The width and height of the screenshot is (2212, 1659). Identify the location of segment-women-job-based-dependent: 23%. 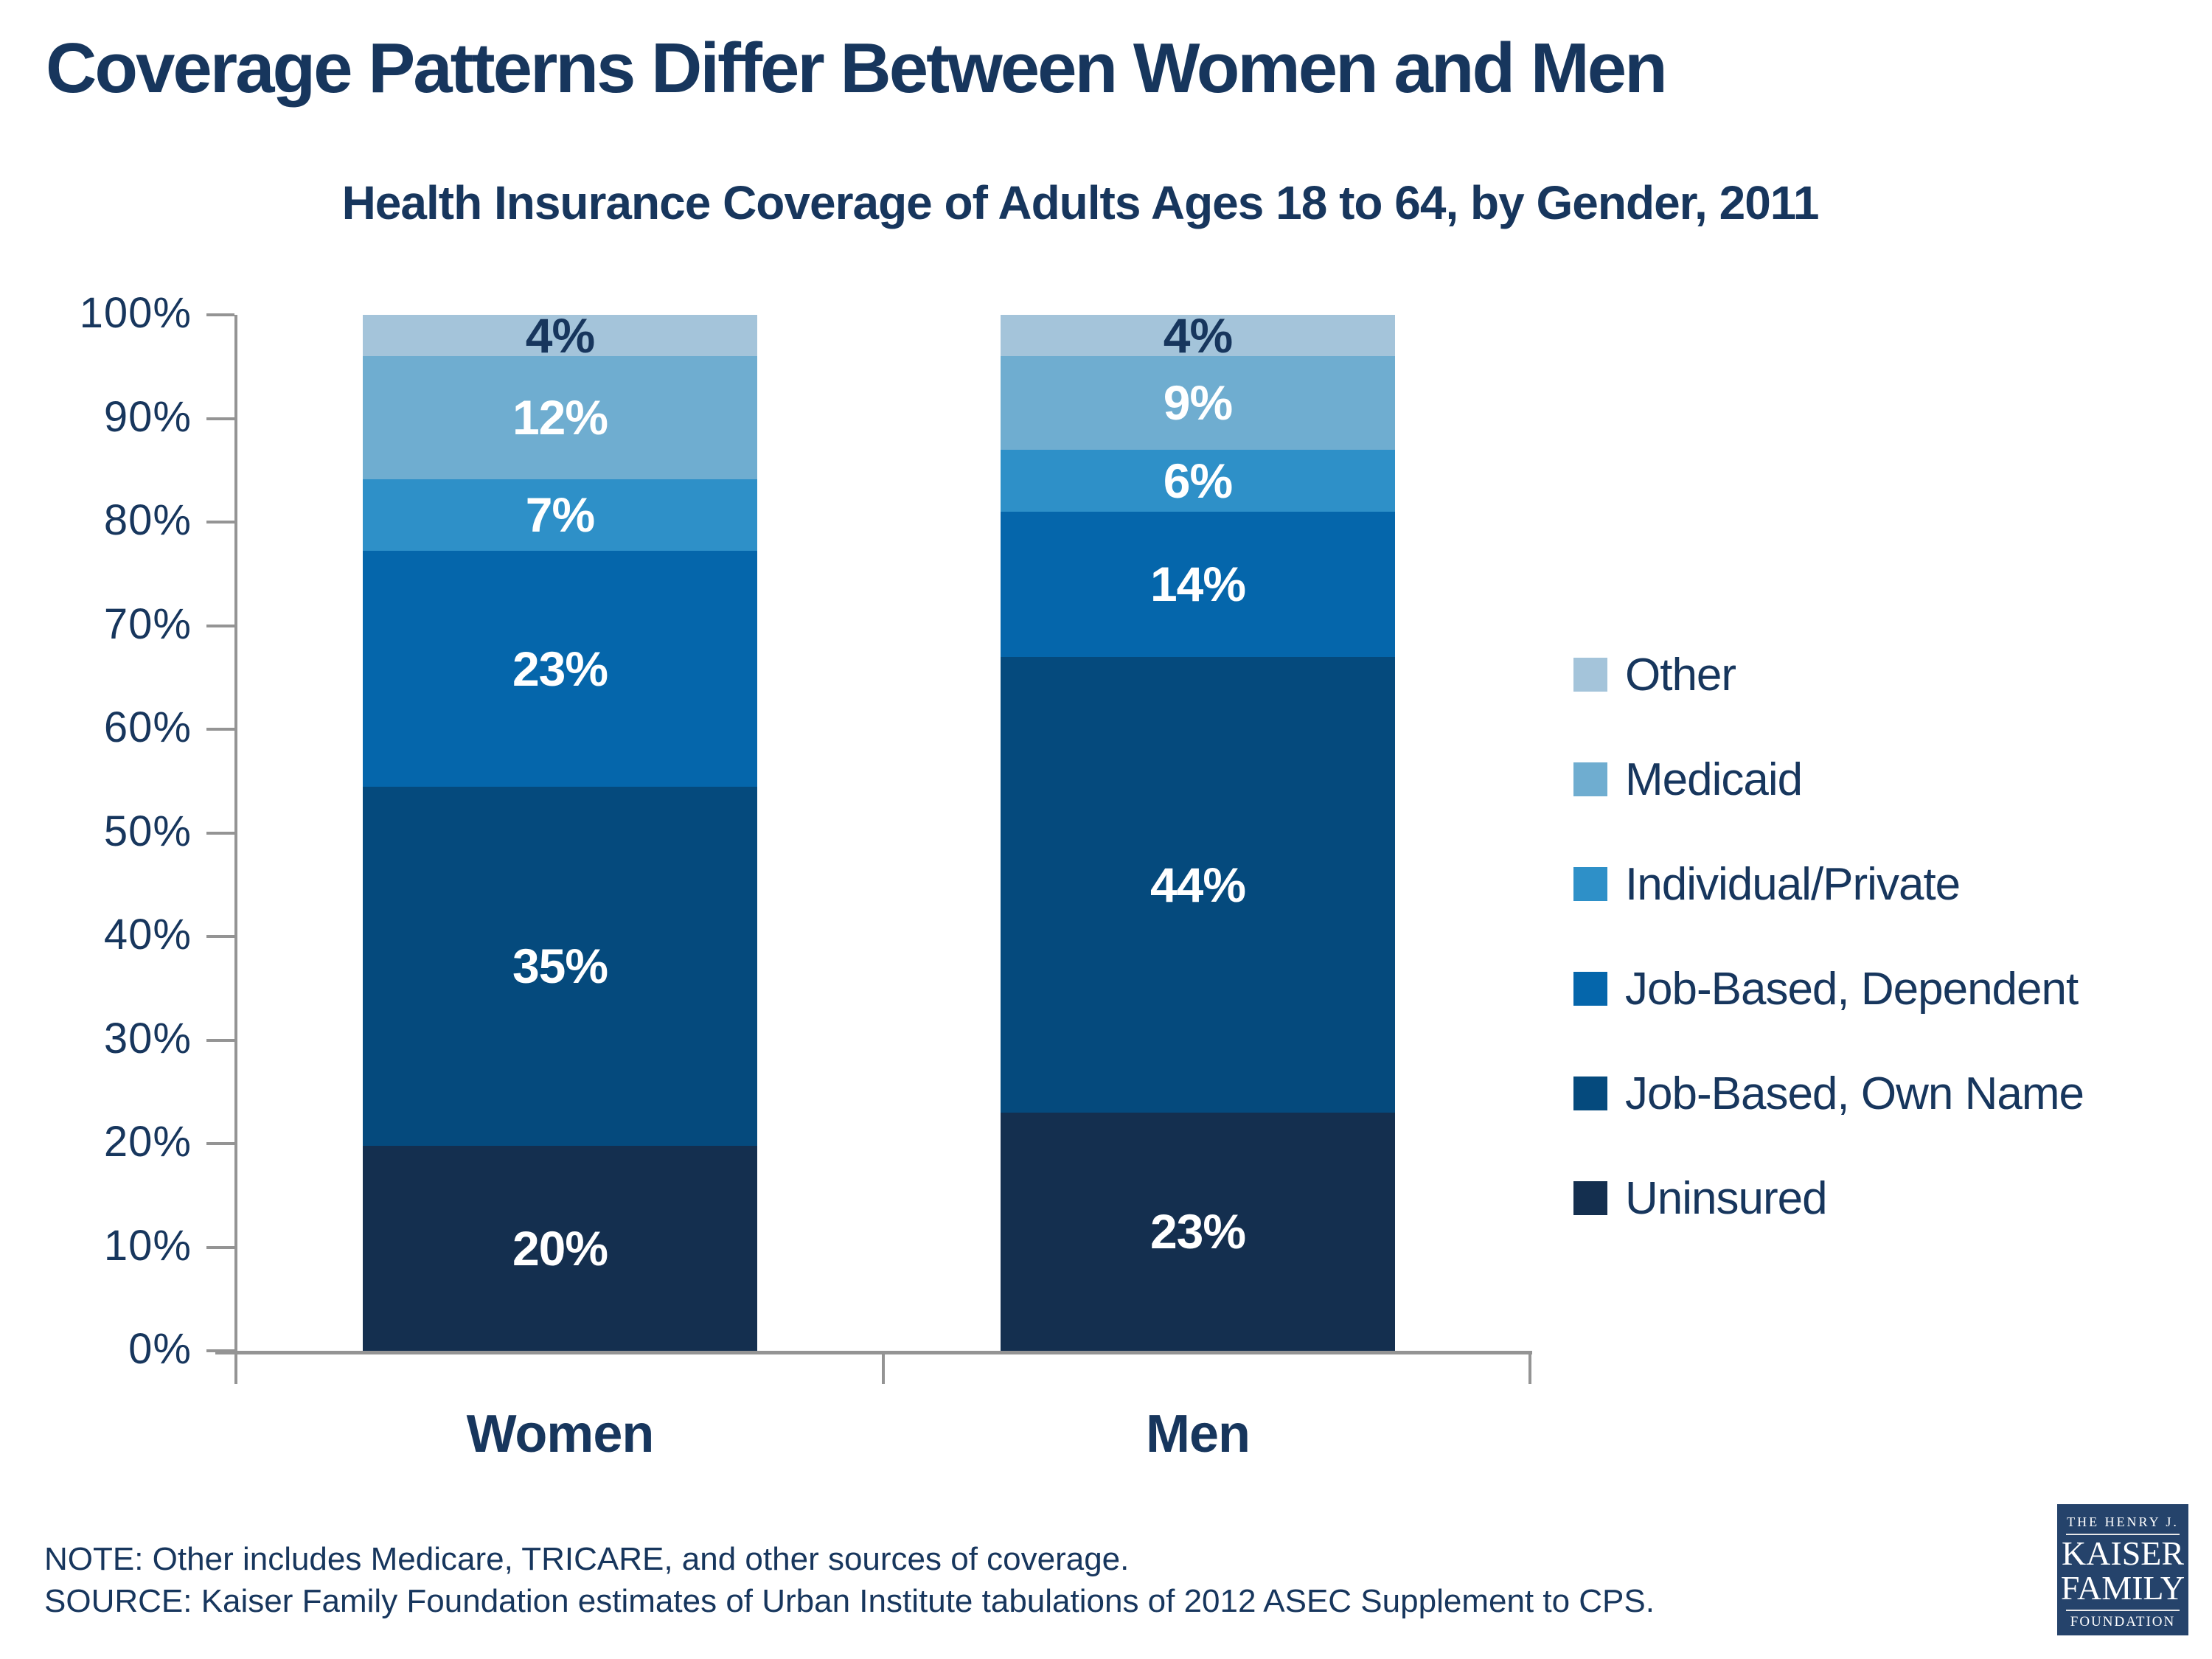
(560, 668).